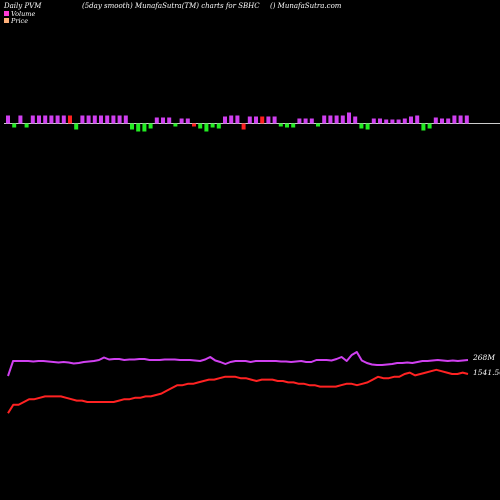  I want to click on legend-price-label: Price, so click(19, 21).